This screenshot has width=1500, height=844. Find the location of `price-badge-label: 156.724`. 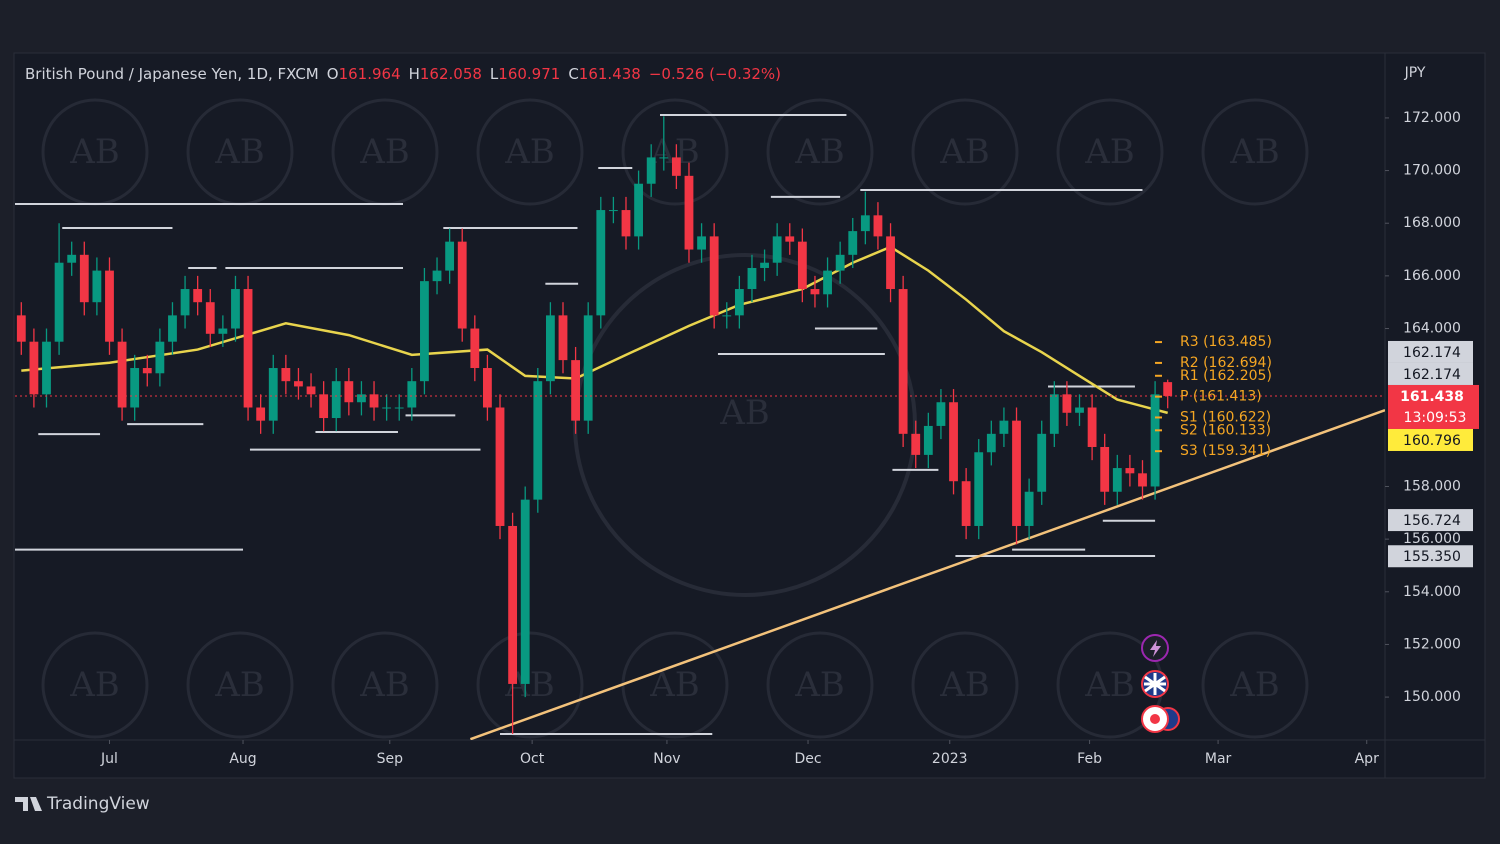

price-badge-label: 156.724 is located at coordinates (1432, 521).